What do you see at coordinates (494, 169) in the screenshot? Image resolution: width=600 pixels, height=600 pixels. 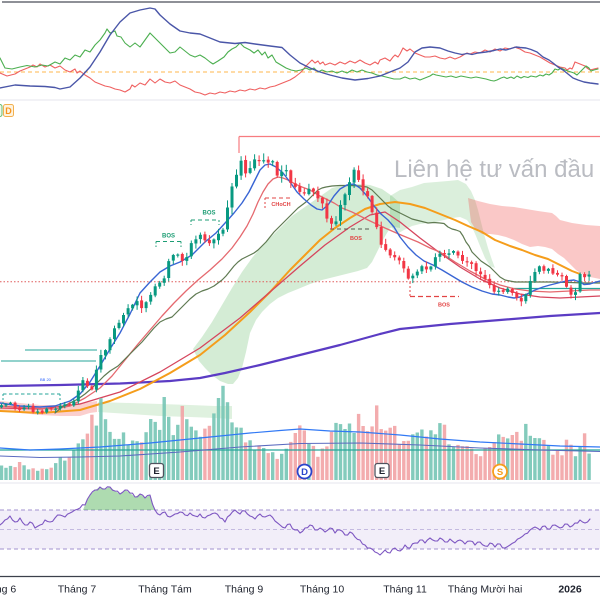 I see `svg-text: Liên hệ tư vấn đầu` at bounding box center [494, 169].